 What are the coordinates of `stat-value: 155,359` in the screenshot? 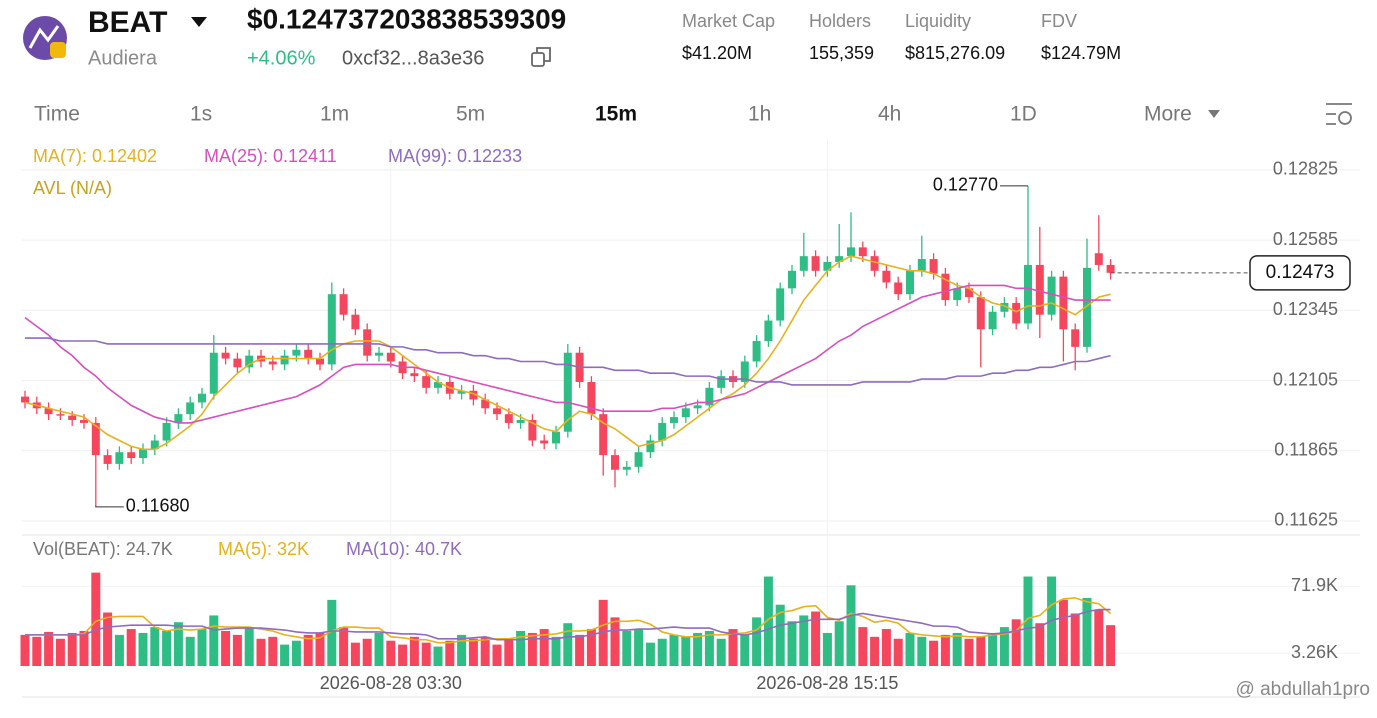 It's located at (841, 53).